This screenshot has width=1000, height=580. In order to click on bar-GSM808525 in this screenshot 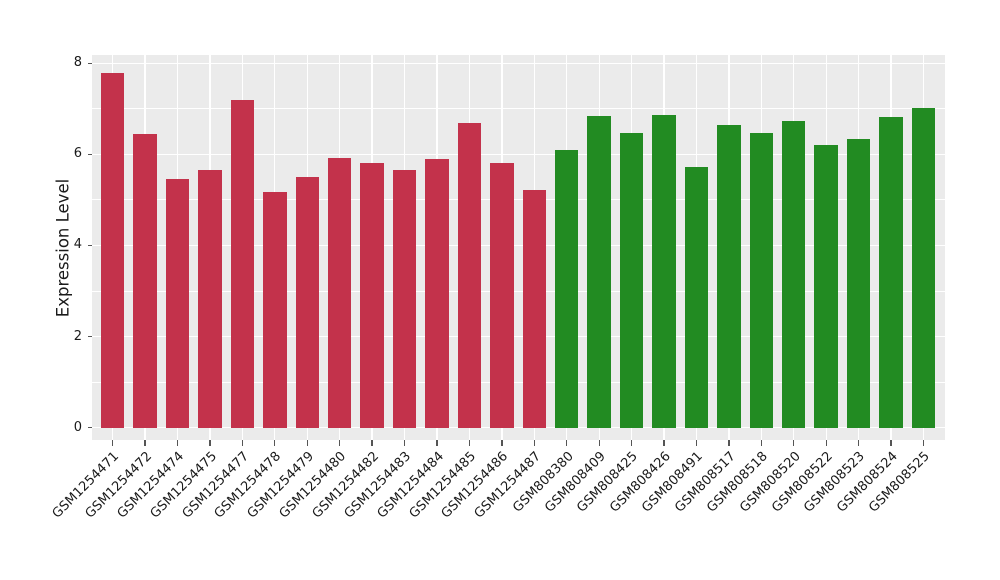, I will do `click(923, 267)`.